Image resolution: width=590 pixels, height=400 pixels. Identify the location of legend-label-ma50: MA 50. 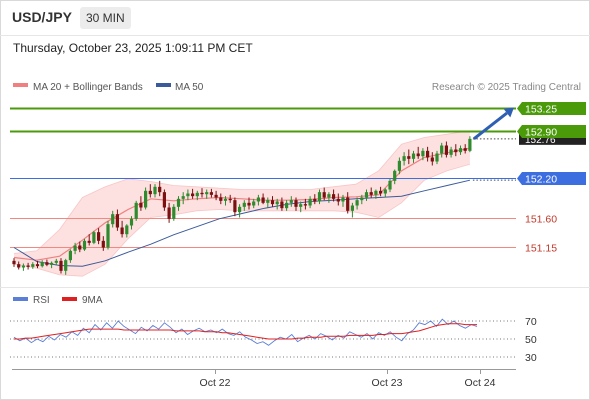
(189, 87).